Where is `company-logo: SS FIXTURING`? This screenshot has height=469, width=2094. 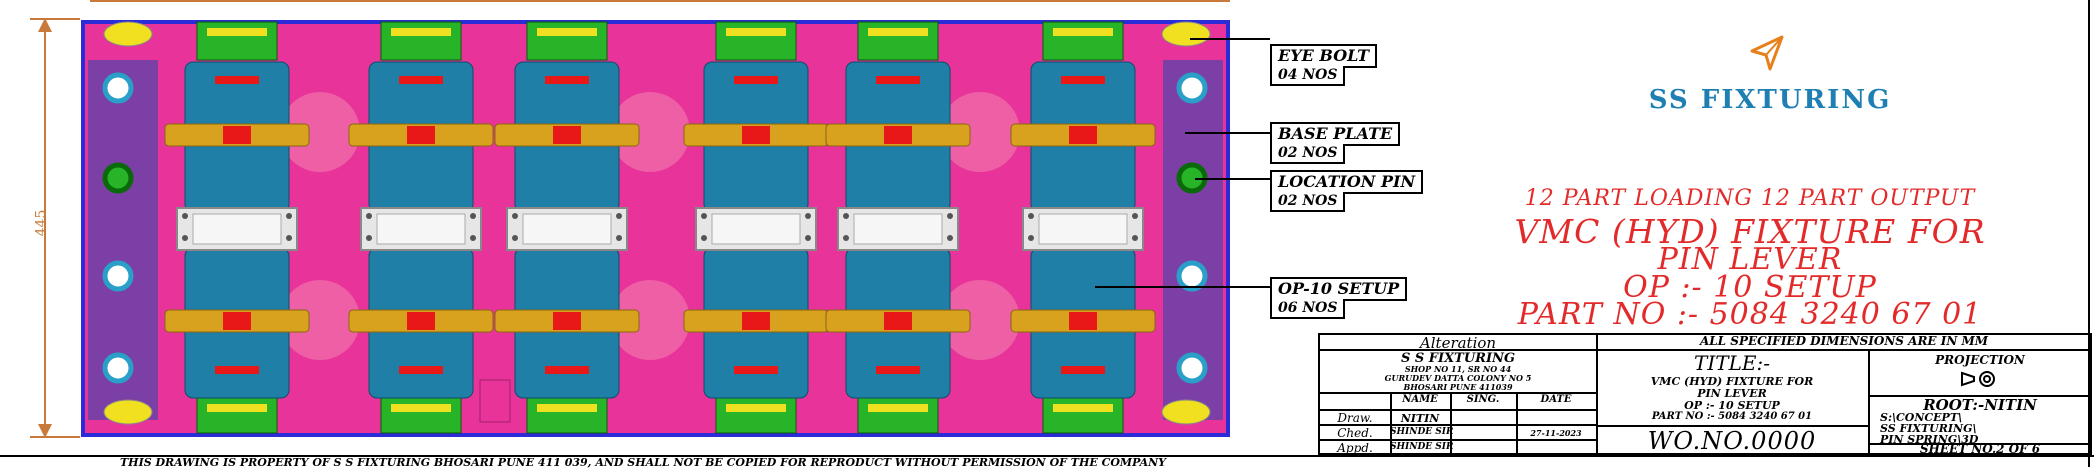 company-logo: SS FIXTURING is located at coordinates (1770, 77).